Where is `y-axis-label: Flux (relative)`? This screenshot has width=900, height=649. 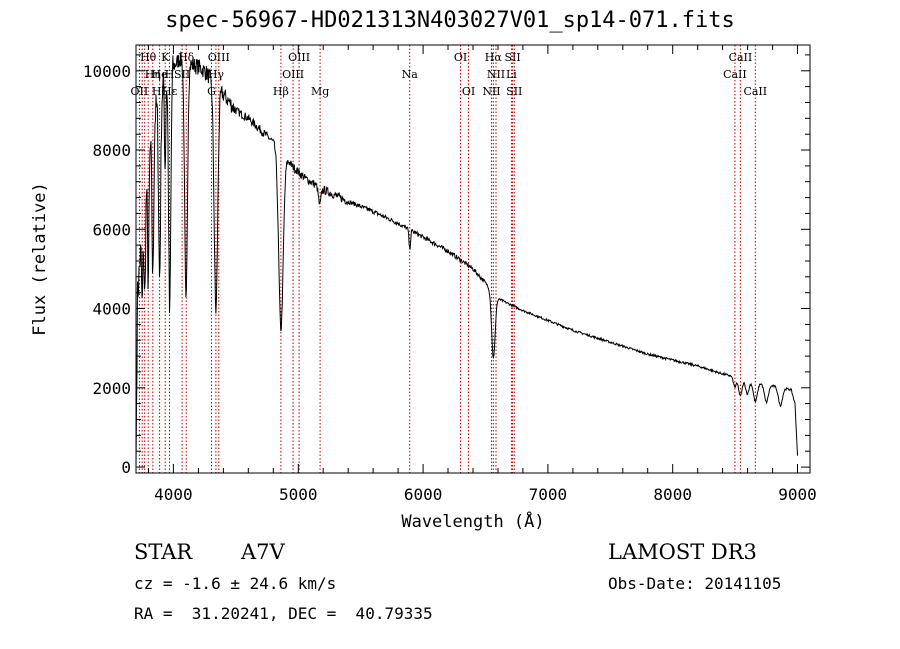
y-axis-label: Flux (relative) is located at coordinates (40, 259).